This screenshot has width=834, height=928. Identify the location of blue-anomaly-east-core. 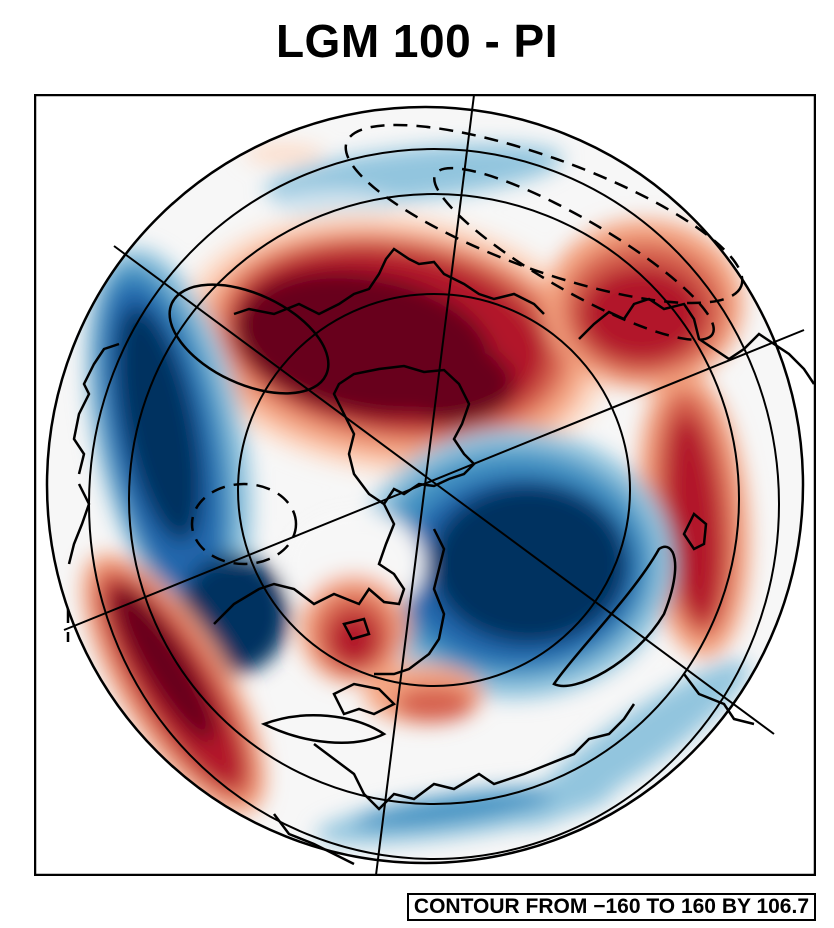
(529, 564).